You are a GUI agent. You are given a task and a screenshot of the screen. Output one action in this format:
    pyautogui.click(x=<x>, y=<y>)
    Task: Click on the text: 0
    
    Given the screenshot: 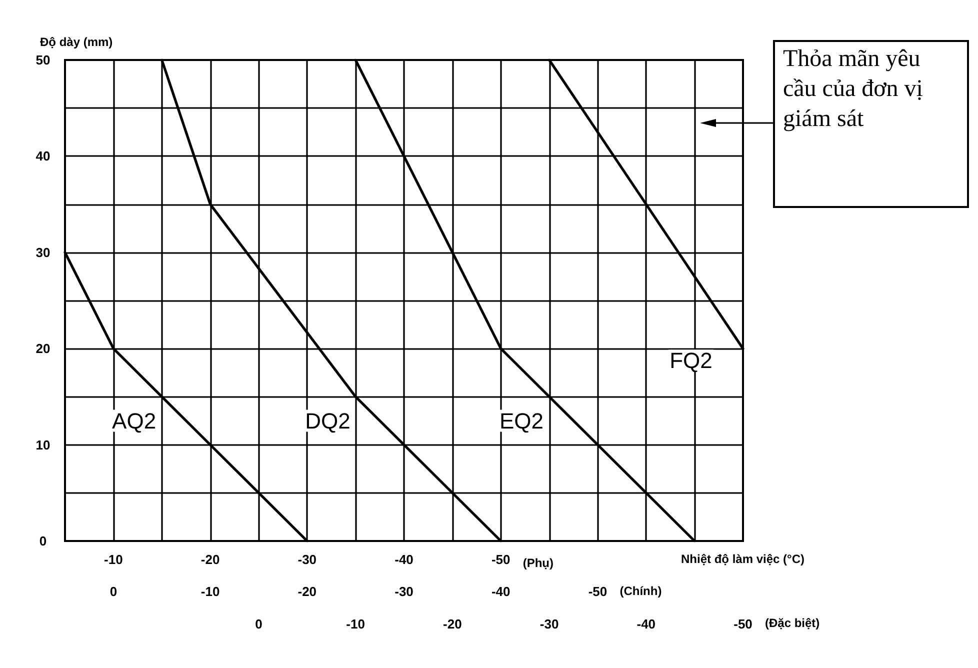 What is the action you would take?
    pyautogui.click(x=114, y=591)
    